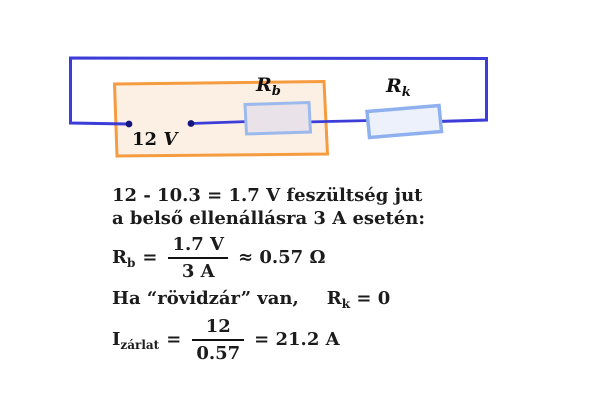 The width and height of the screenshot is (614, 413). I want to click on wire-loop, so click(278, 91).